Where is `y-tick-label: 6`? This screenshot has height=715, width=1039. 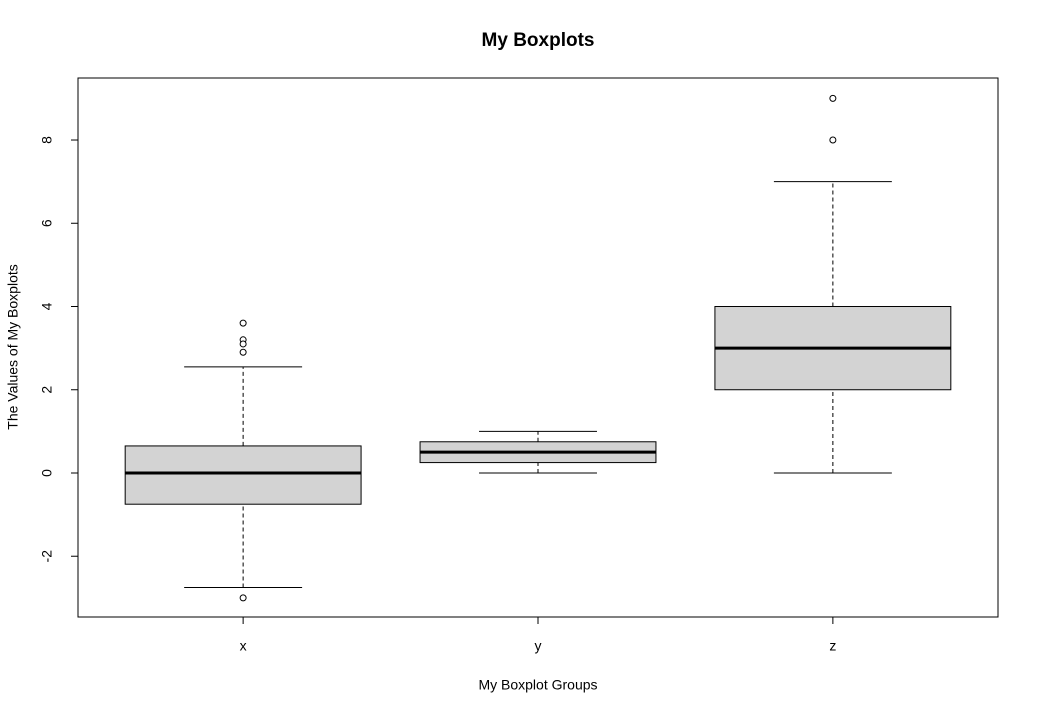 y-tick-label: 6 is located at coordinates (47, 223).